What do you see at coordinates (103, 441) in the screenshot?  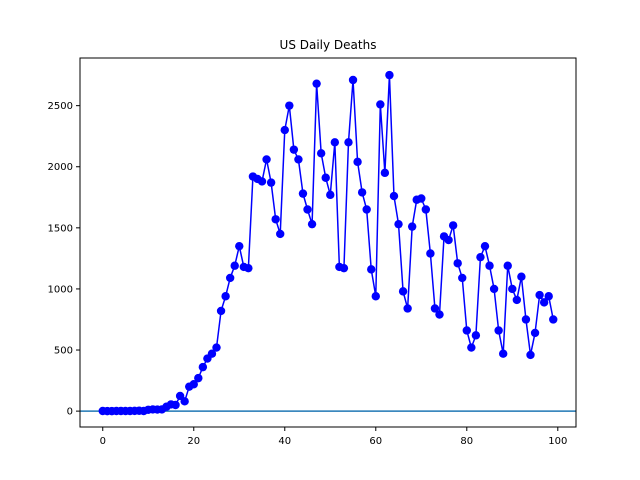 I see `x-tick-label: 0` at bounding box center [103, 441].